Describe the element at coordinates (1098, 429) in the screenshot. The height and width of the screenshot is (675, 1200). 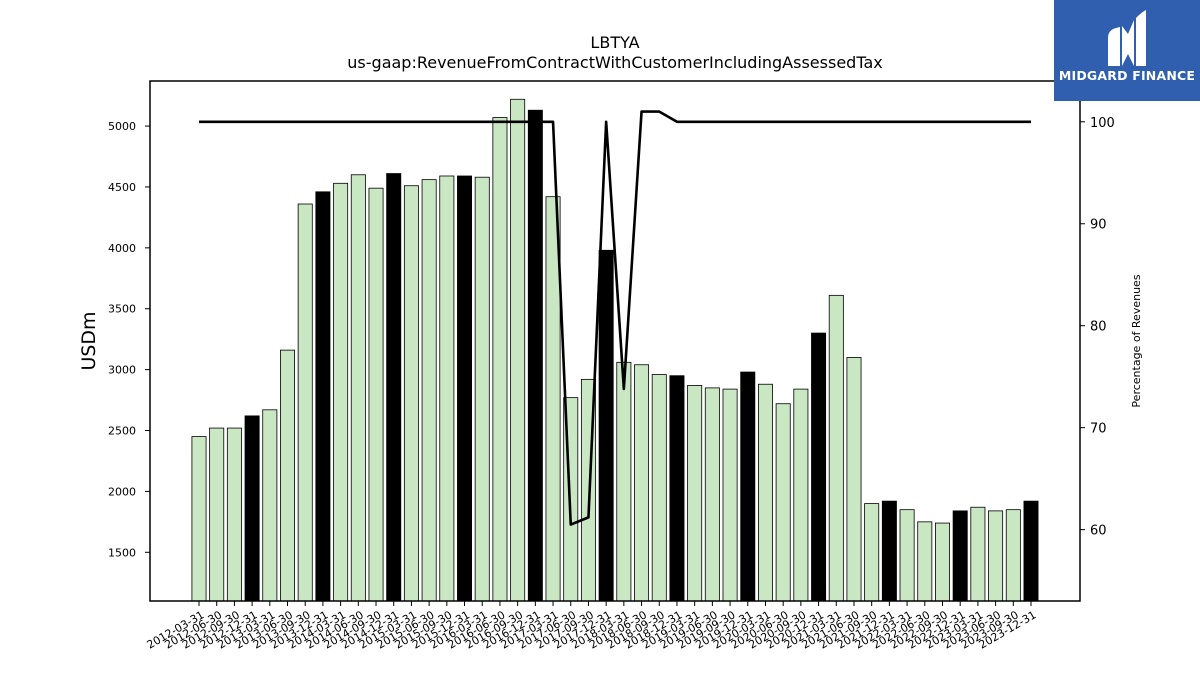
I see `y2-tick-label: 70` at that location.